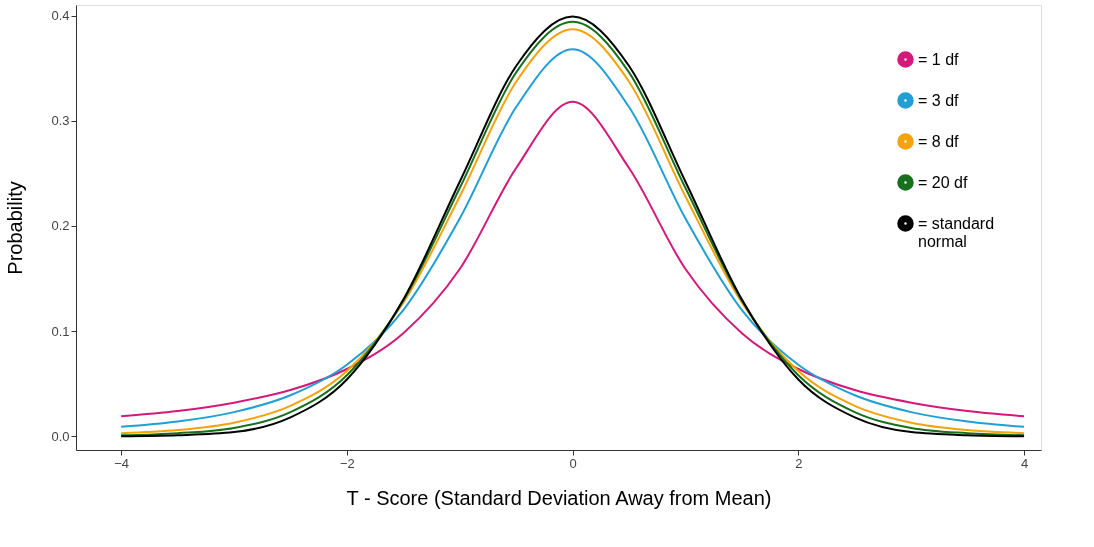 This screenshot has width=1094, height=547. Describe the element at coordinates (15, 228) in the screenshot. I see `y-axis-title: Probability` at that location.